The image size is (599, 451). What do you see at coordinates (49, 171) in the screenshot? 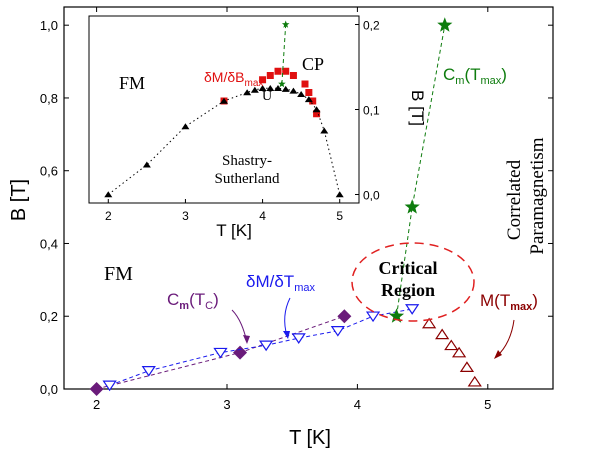
I see `y-tick-label: 0,6` at bounding box center [49, 171].